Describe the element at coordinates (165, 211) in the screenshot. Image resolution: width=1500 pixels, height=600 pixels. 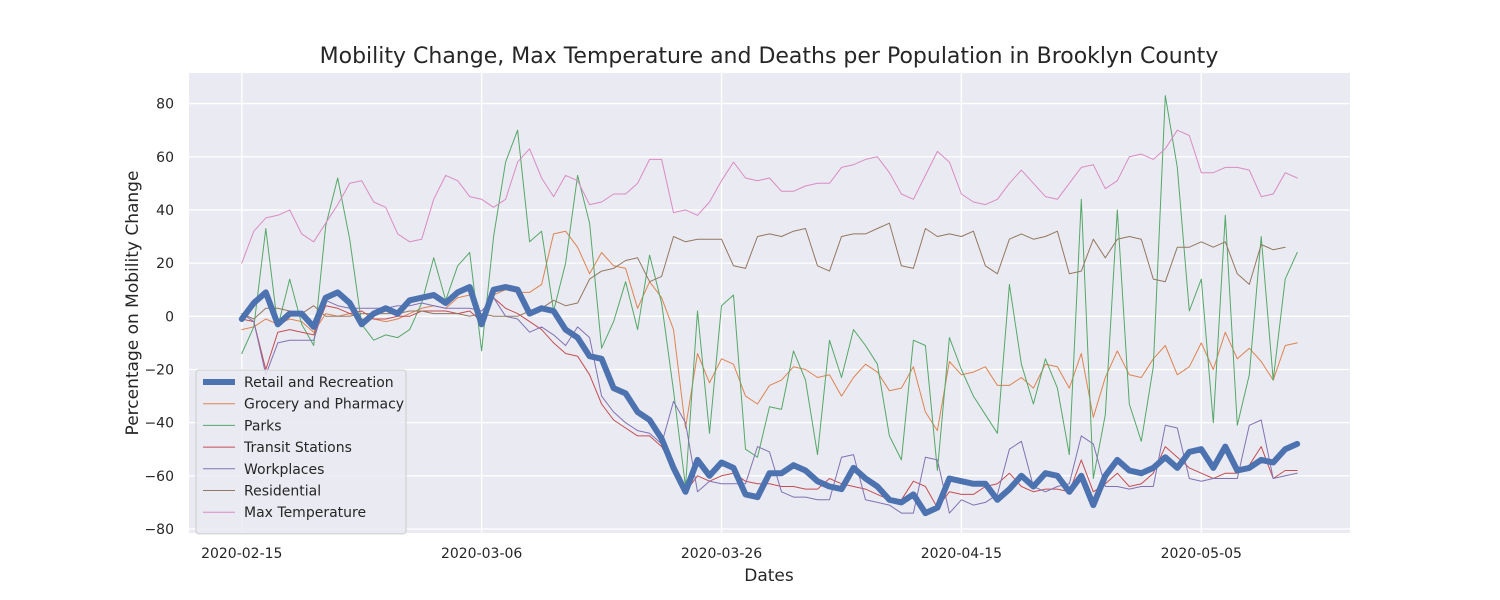
I see `y-tick-label: 40` at that location.